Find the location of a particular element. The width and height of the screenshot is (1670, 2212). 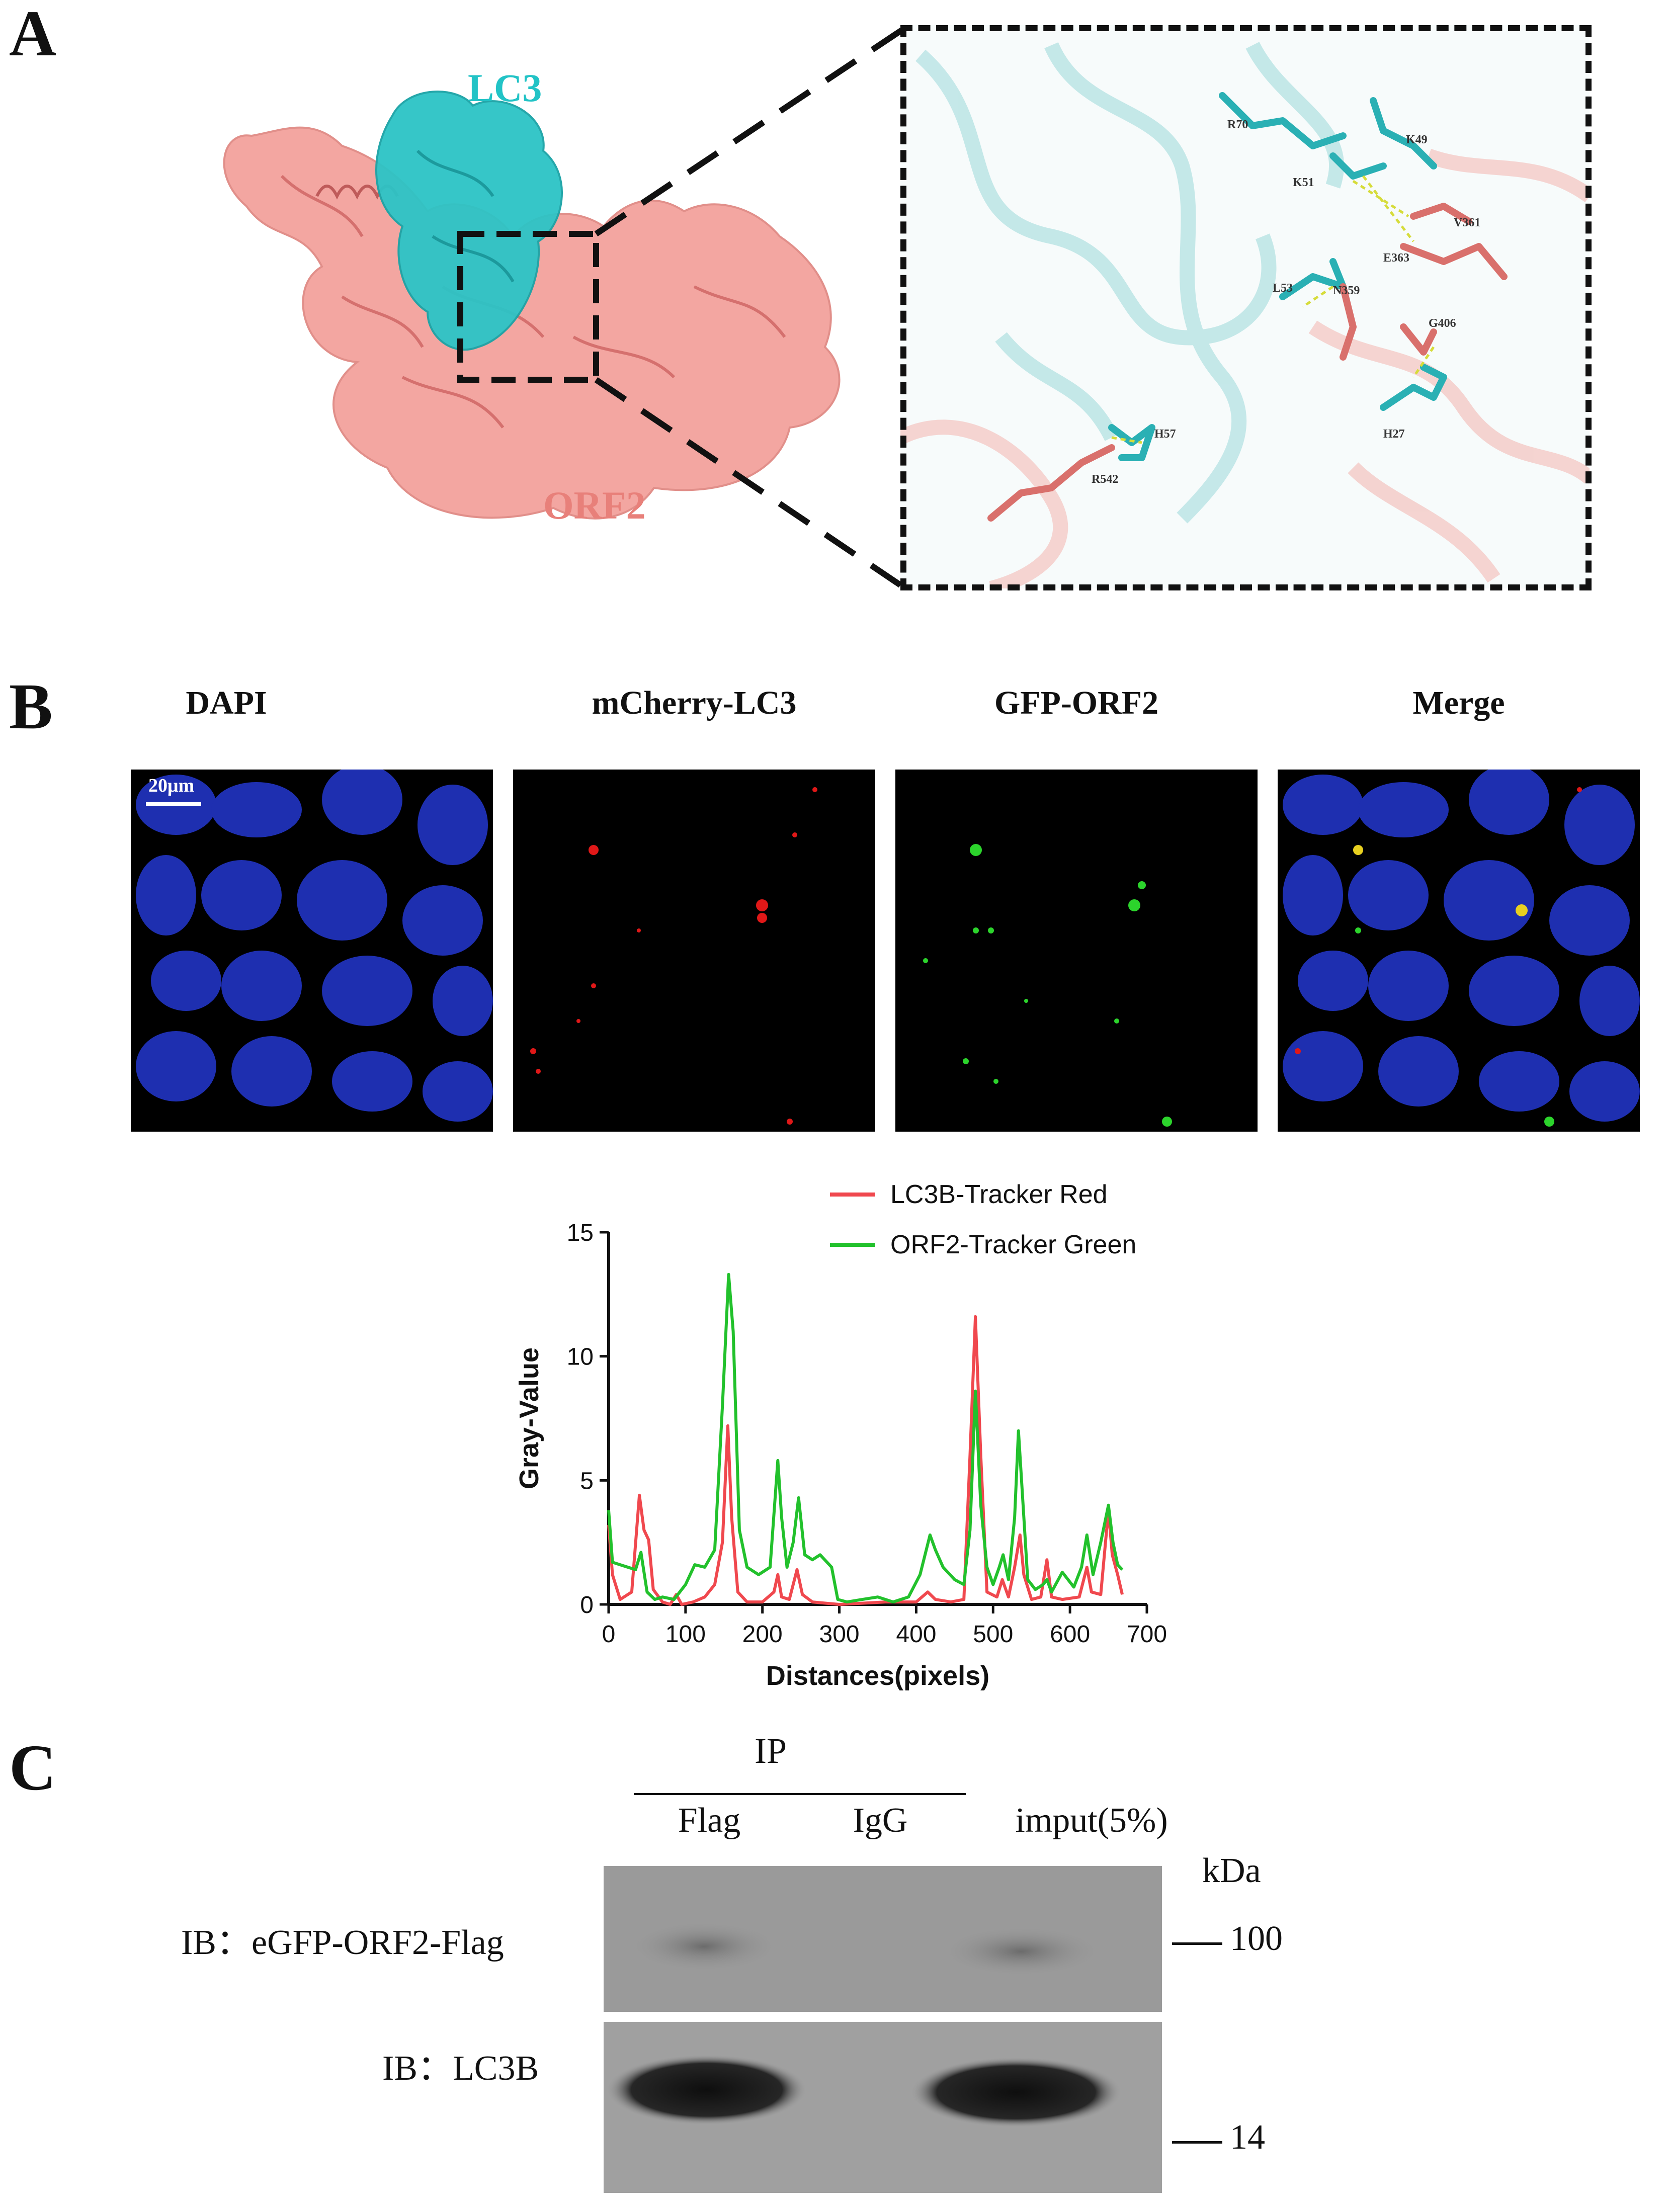

orf2-label: ORF2 is located at coordinates (594, 505).